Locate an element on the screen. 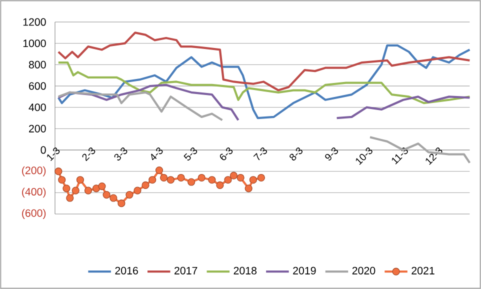 The width and height of the screenshot is (481, 289). y-tick-label: 200 is located at coordinates (37, 128).